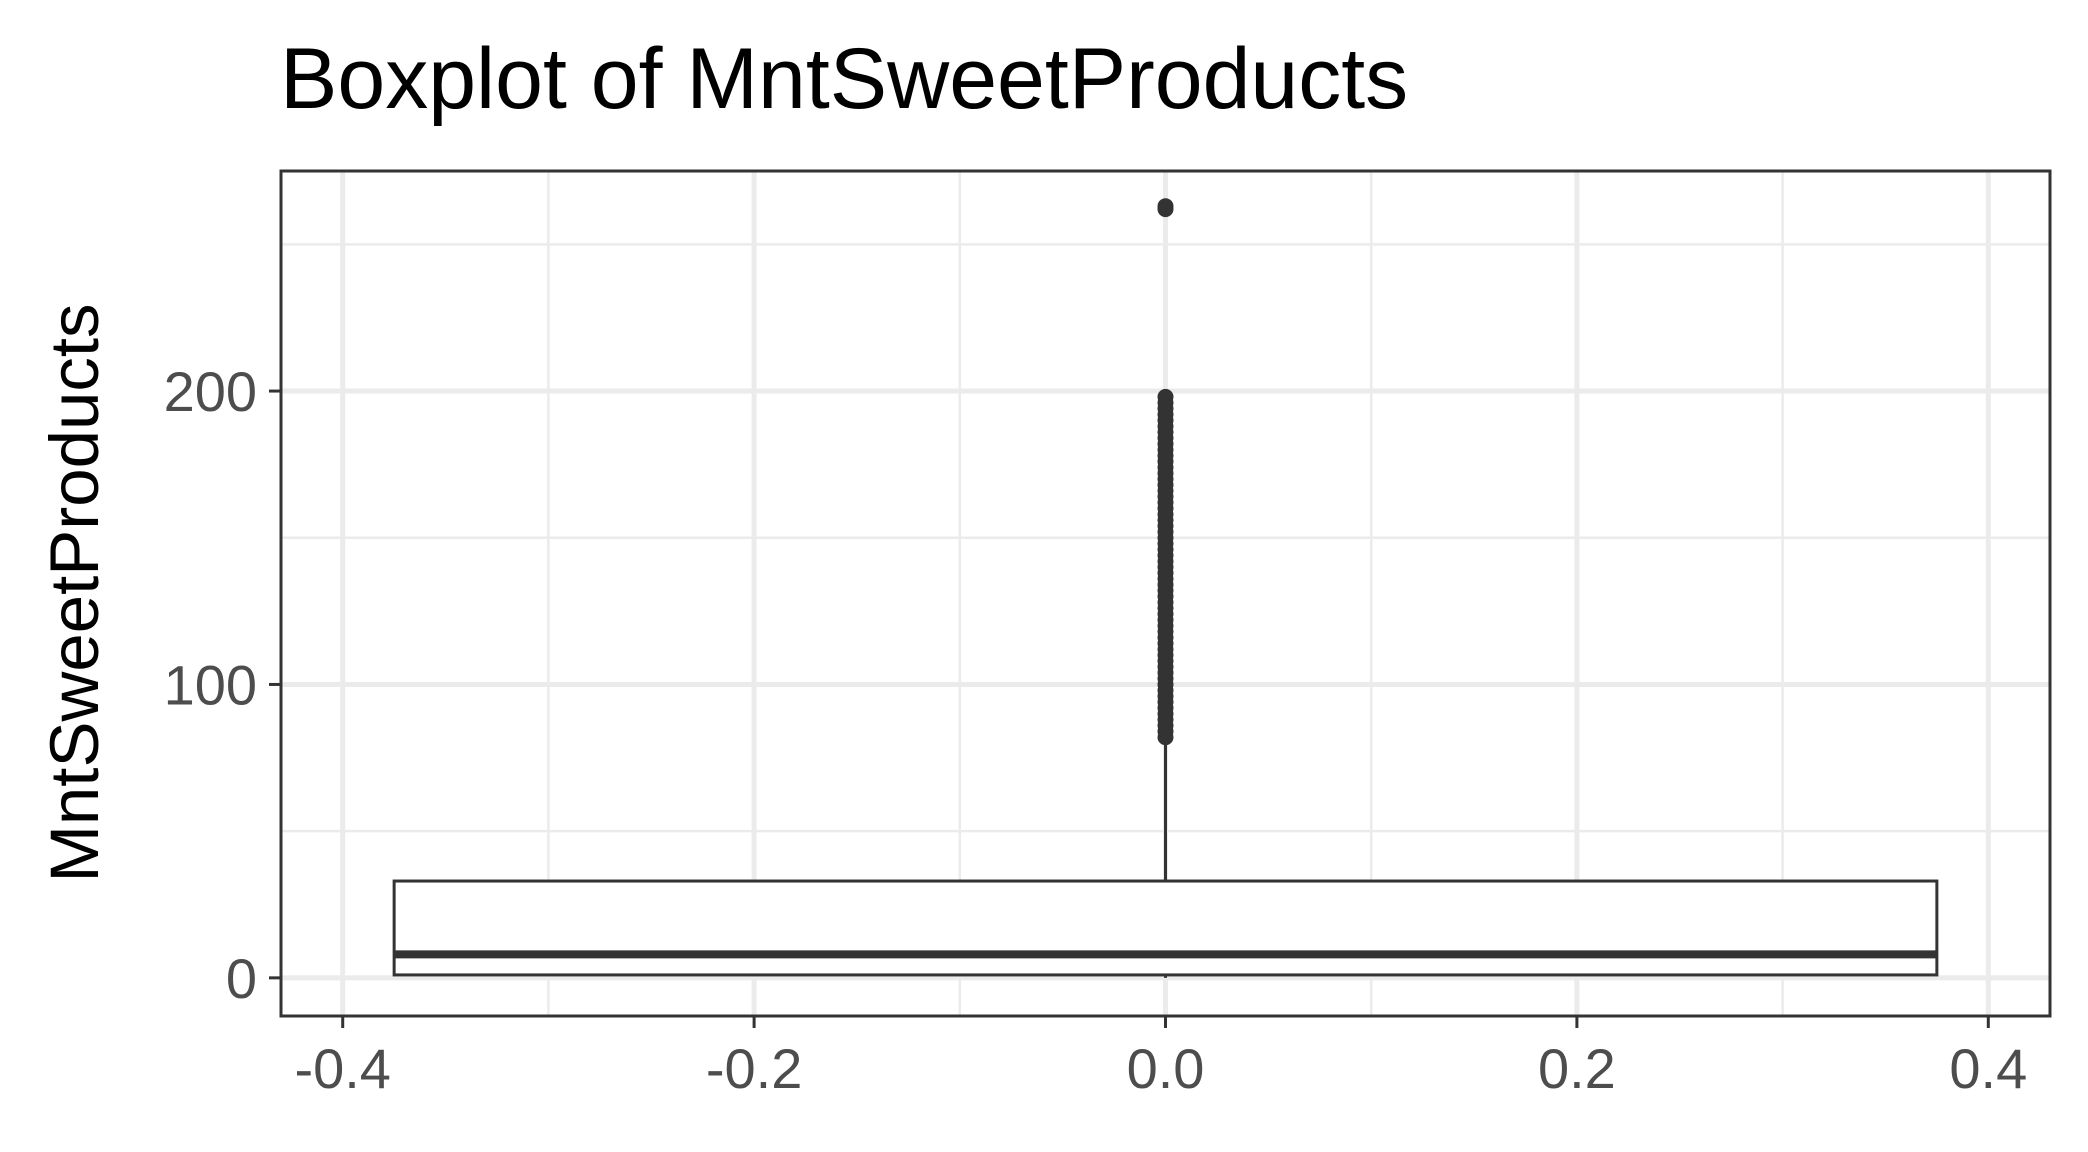 This screenshot has height=1152, width=2088. I want to click on x-tick-label: 0.0, so click(1166, 1068).